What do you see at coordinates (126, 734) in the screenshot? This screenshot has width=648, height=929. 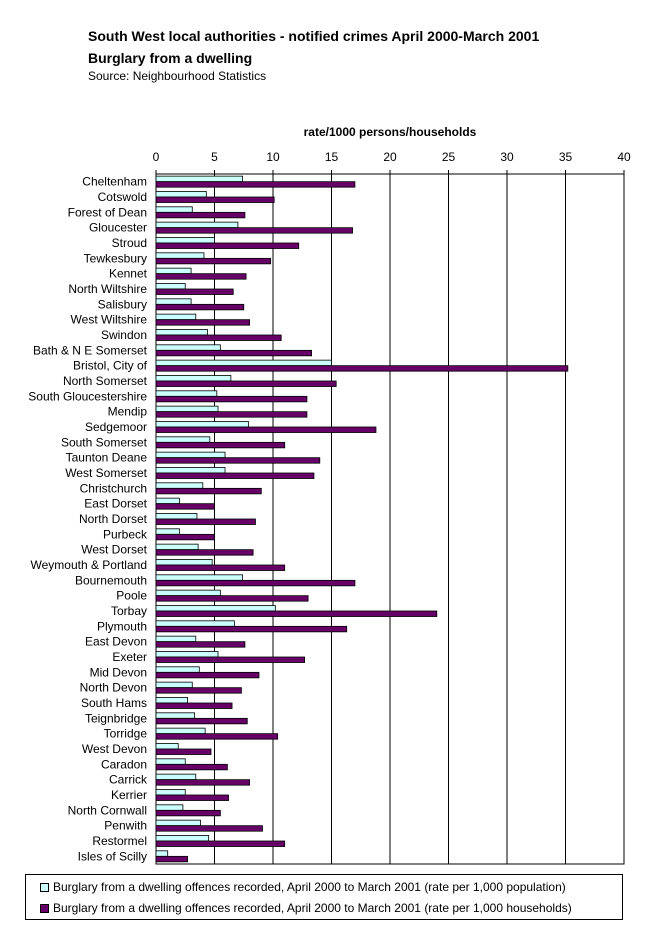 I see `category-label: Torridge` at bounding box center [126, 734].